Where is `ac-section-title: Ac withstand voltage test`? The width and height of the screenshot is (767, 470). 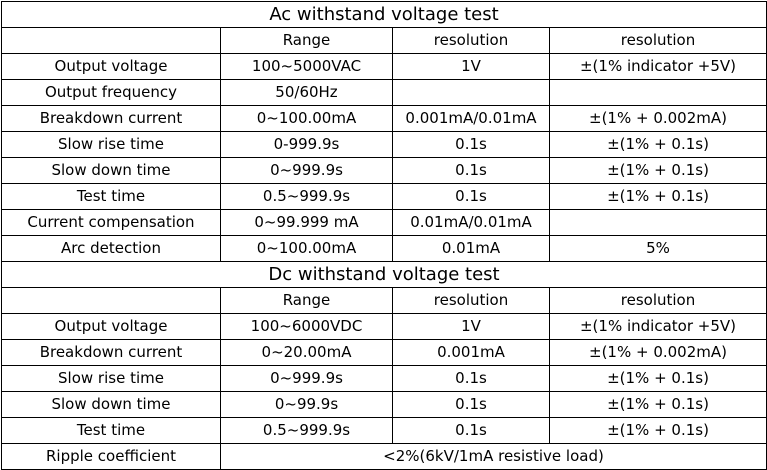 ac-section-title: Ac withstand voltage test is located at coordinates (384, 14).